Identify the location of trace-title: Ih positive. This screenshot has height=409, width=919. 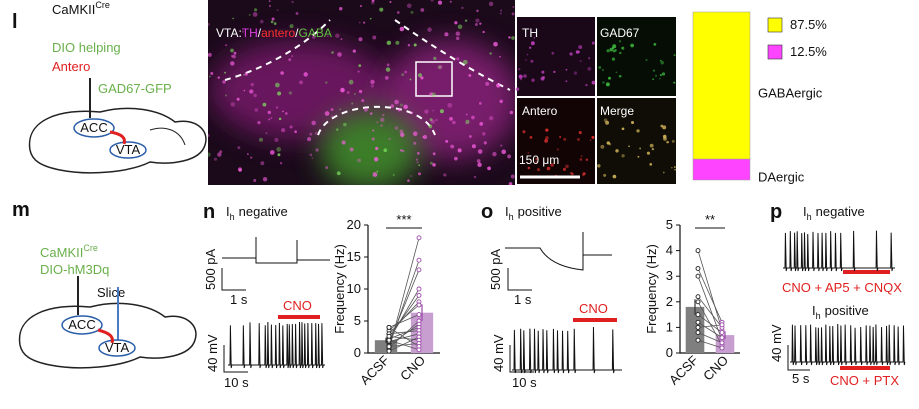
(533, 213).